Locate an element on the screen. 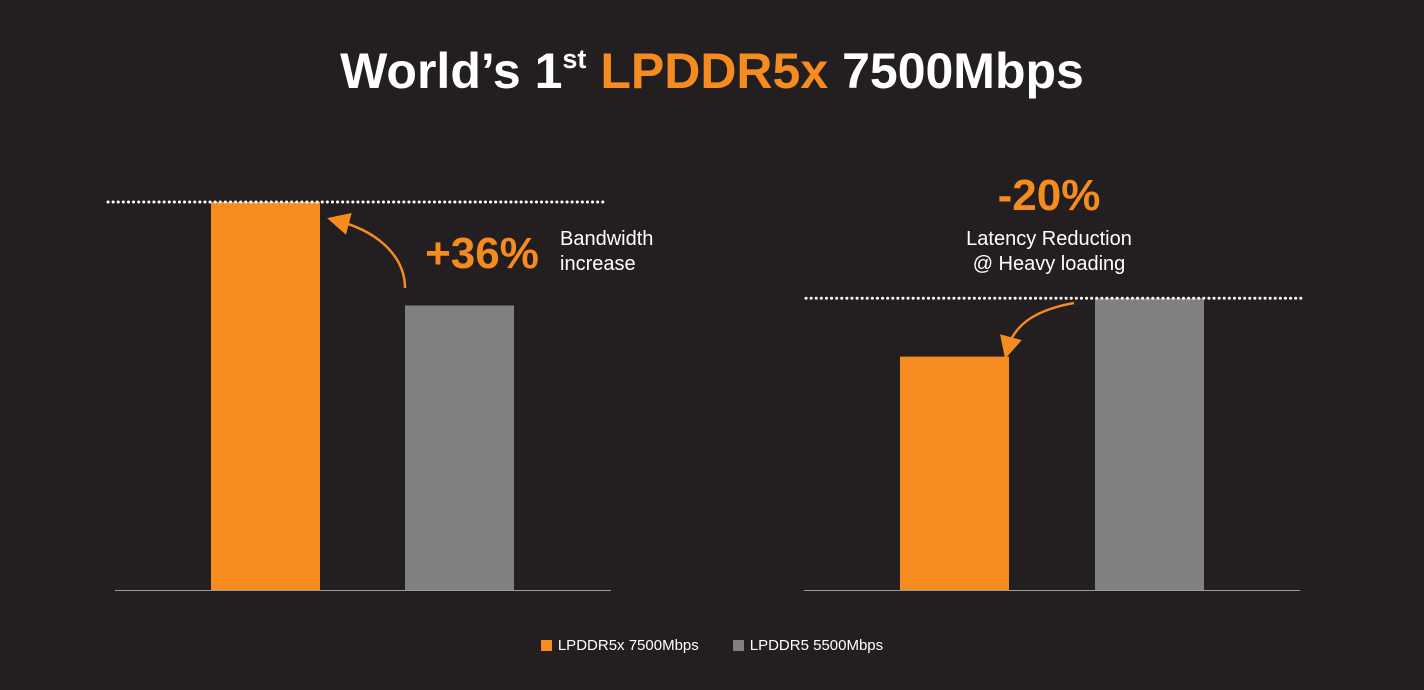 The width and height of the screenshot is (1424, 690). legend-item-lpddr5: LPDDR5 5500Mbps is located at coordinates (808, 645).